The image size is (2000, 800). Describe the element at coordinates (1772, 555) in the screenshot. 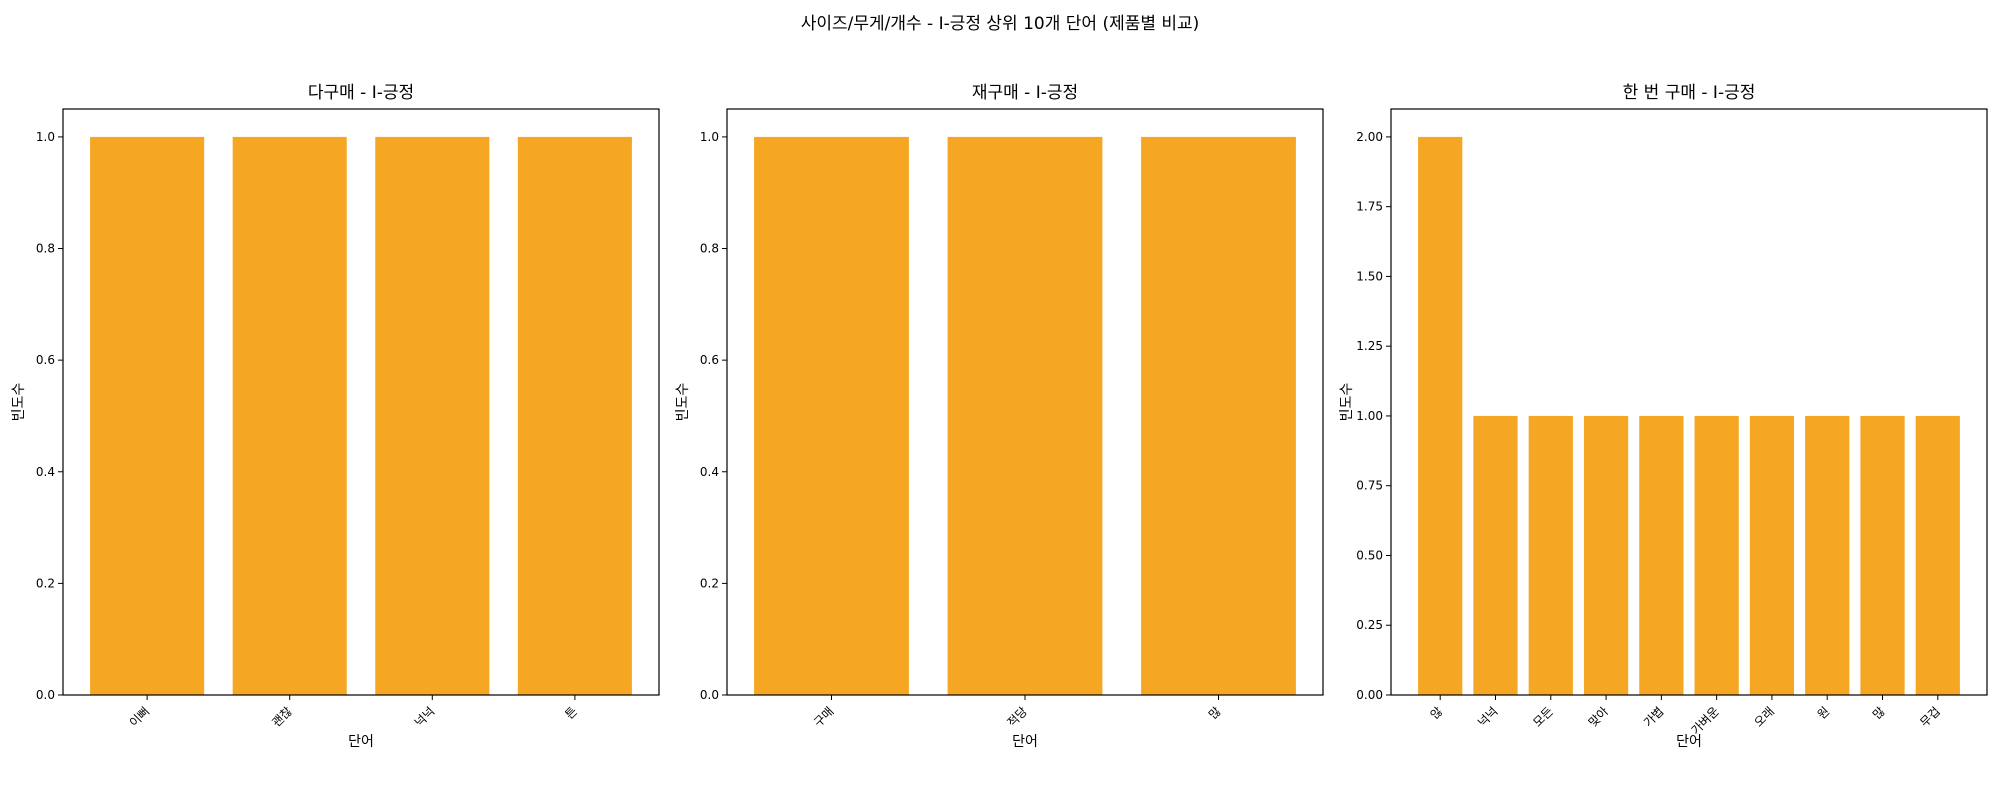

I see `bar-오래` at that location.